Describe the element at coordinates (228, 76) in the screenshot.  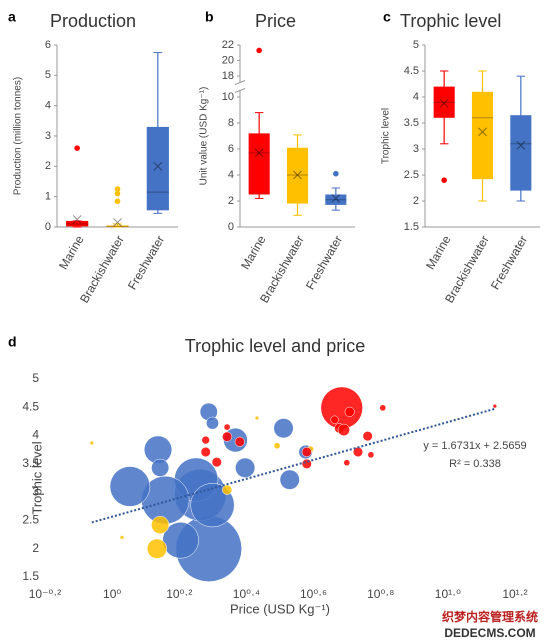
I see `y-tick-label: 18` at that location.